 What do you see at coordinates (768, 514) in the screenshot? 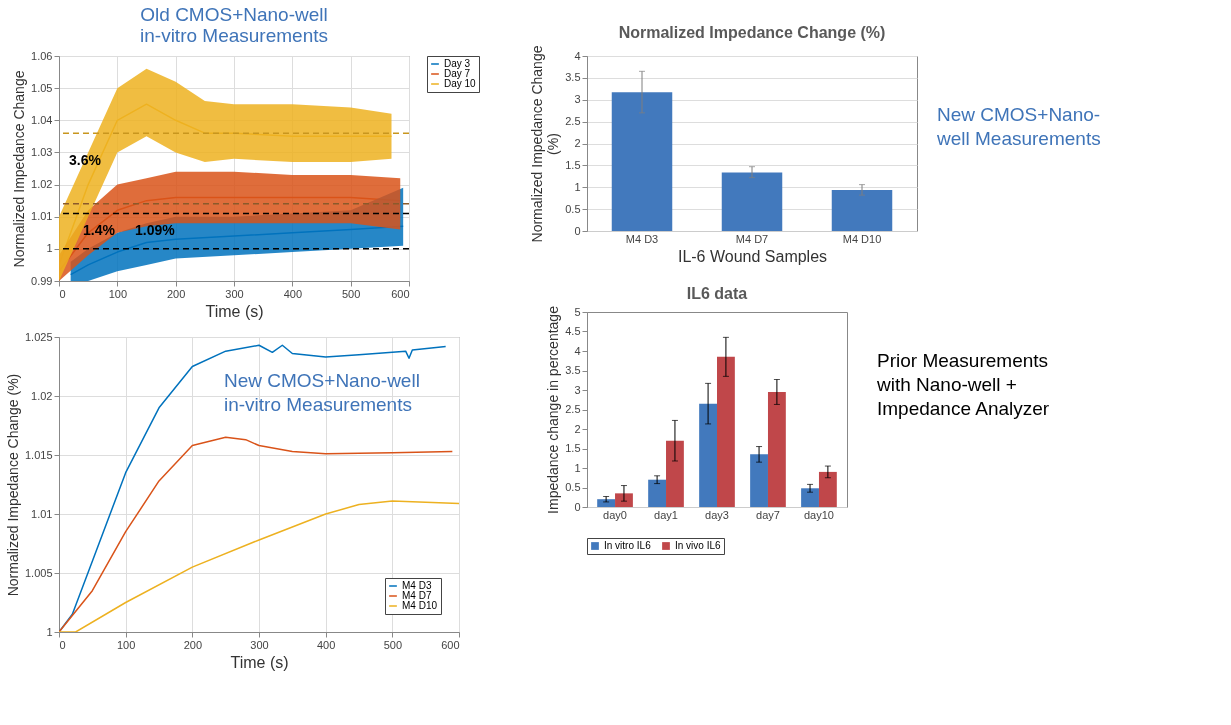
I see `x-tick-label: day7` at bounding box center [768, 514].